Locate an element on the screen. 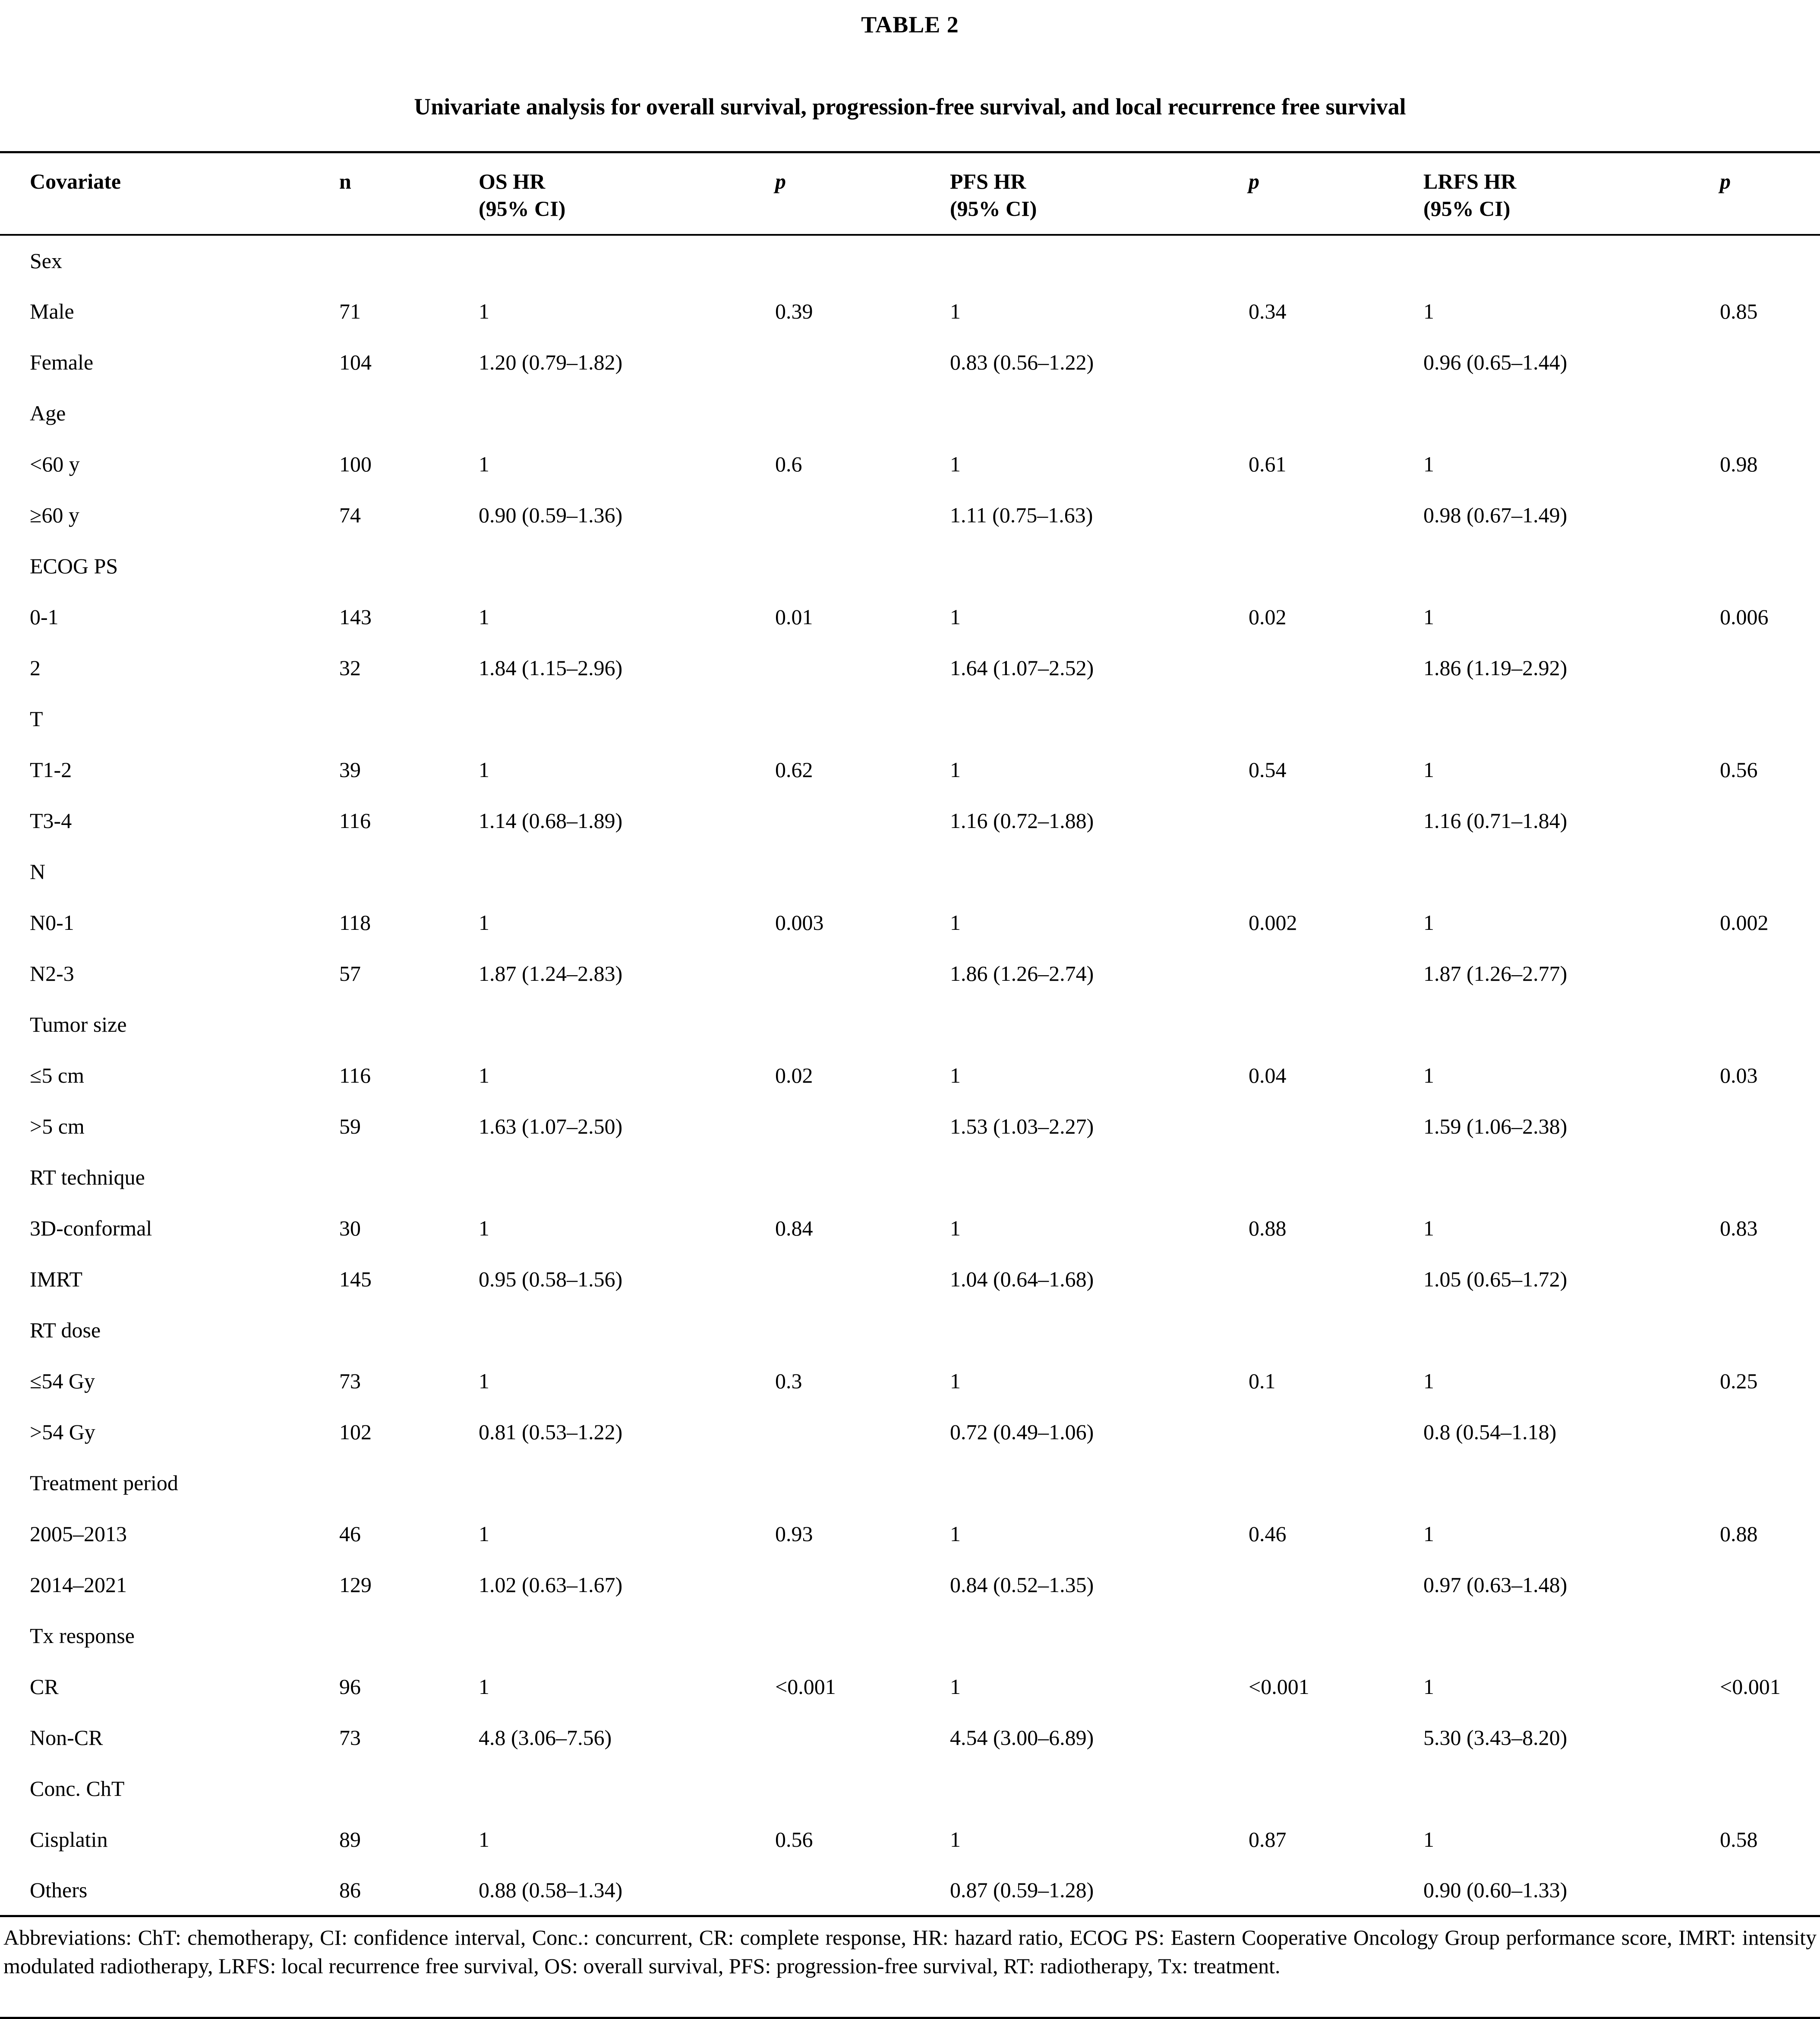  table-cell: 1.20 (0.79–1.82) is located at coordinates (551, 362).